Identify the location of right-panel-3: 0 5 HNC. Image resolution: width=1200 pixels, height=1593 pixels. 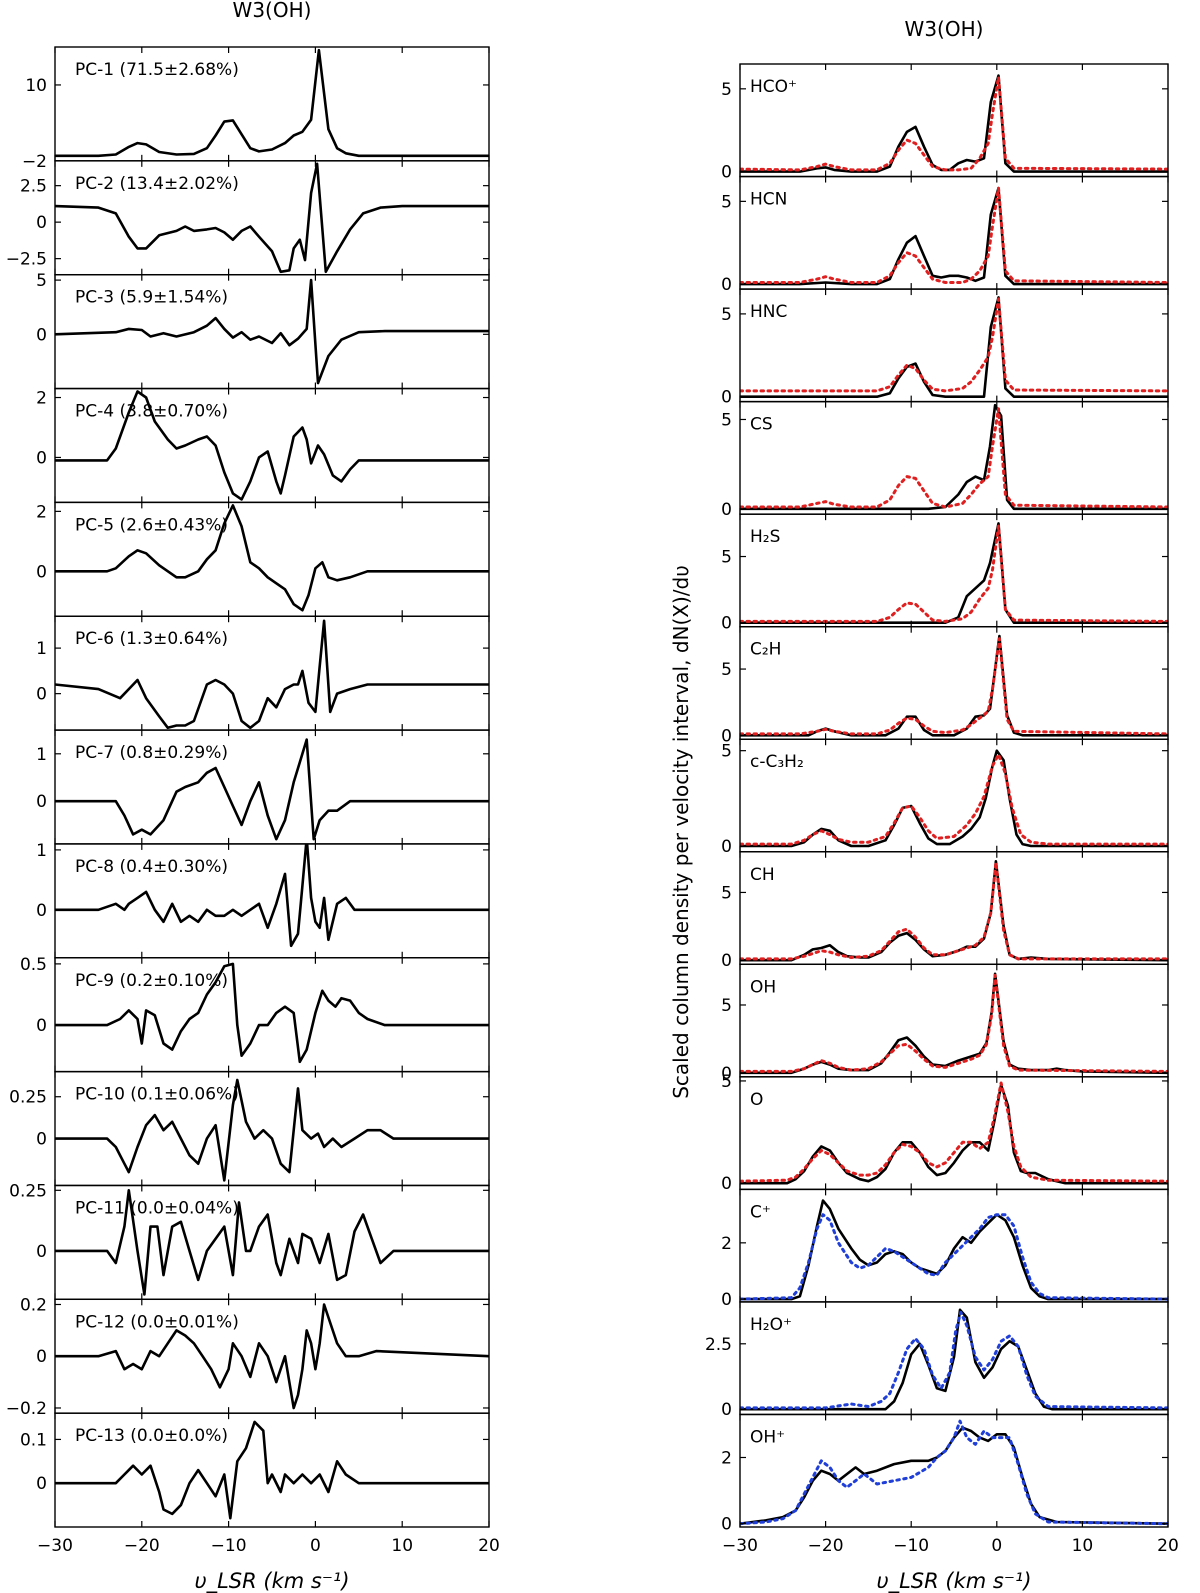
(945, 348).